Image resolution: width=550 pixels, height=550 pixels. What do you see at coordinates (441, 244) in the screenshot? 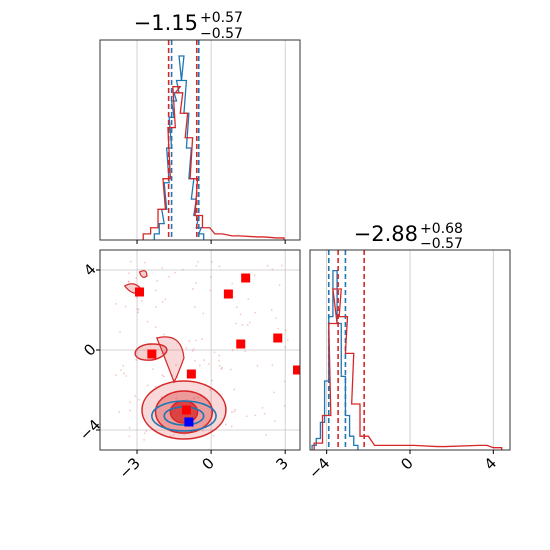
I see `title-2-lower: −0.57` at bounding box center [441, 244].